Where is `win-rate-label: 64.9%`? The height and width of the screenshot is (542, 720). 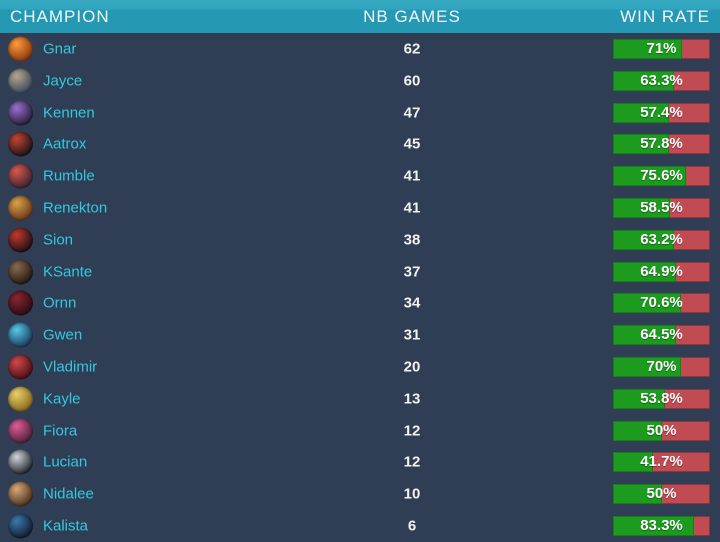
win-rate-label: 64.9% is located at coordinates (661, 271).